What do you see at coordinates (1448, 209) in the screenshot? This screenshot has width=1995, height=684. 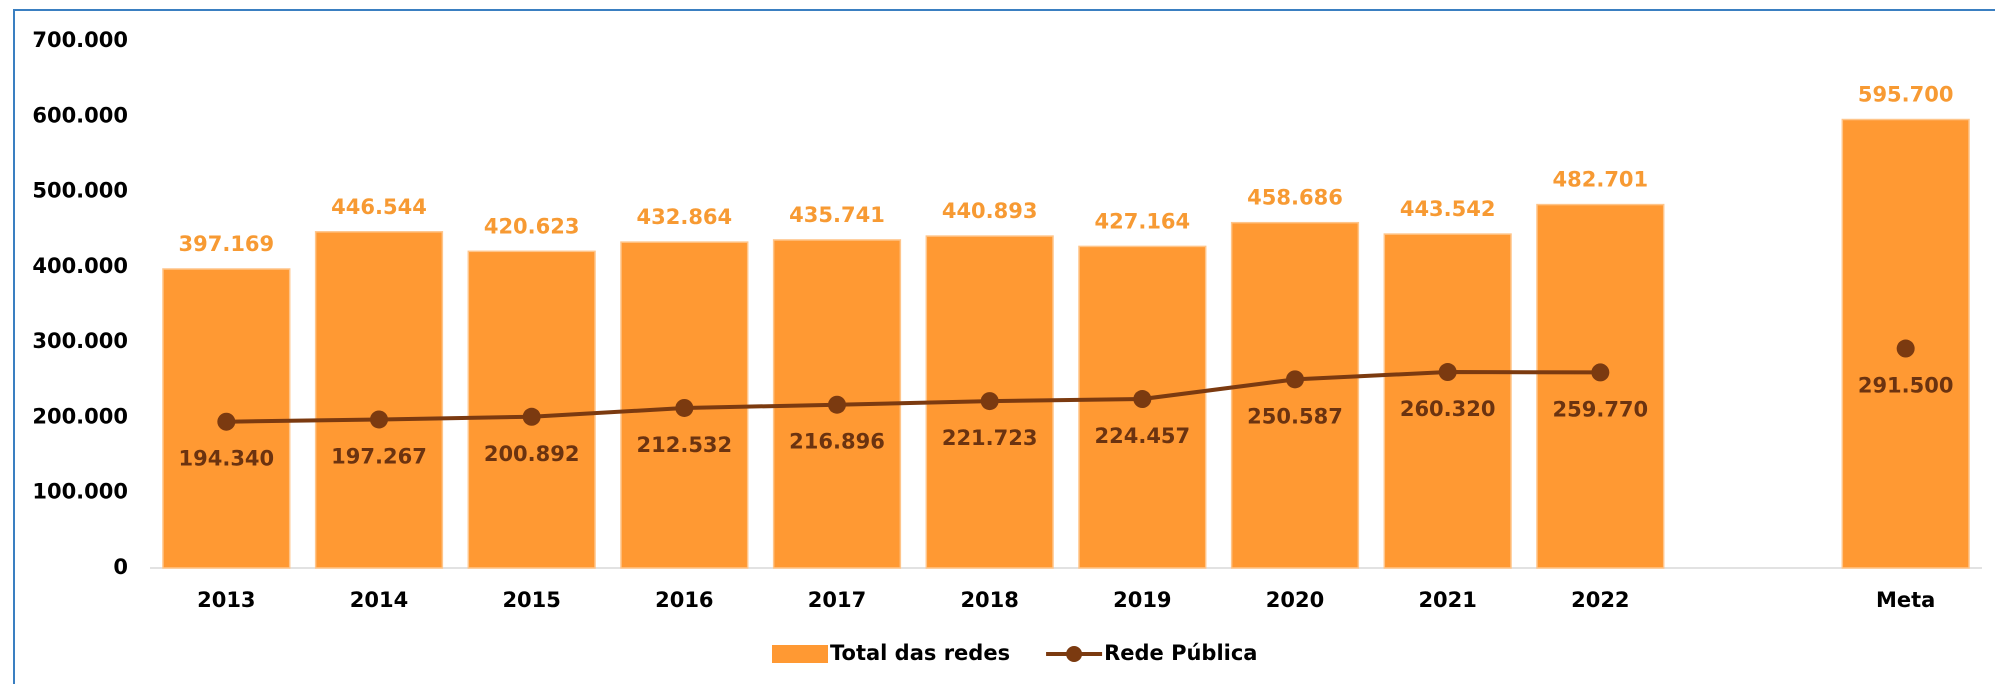 I see `bar-value-label: 443.542` at bounding box center [1448, 209].